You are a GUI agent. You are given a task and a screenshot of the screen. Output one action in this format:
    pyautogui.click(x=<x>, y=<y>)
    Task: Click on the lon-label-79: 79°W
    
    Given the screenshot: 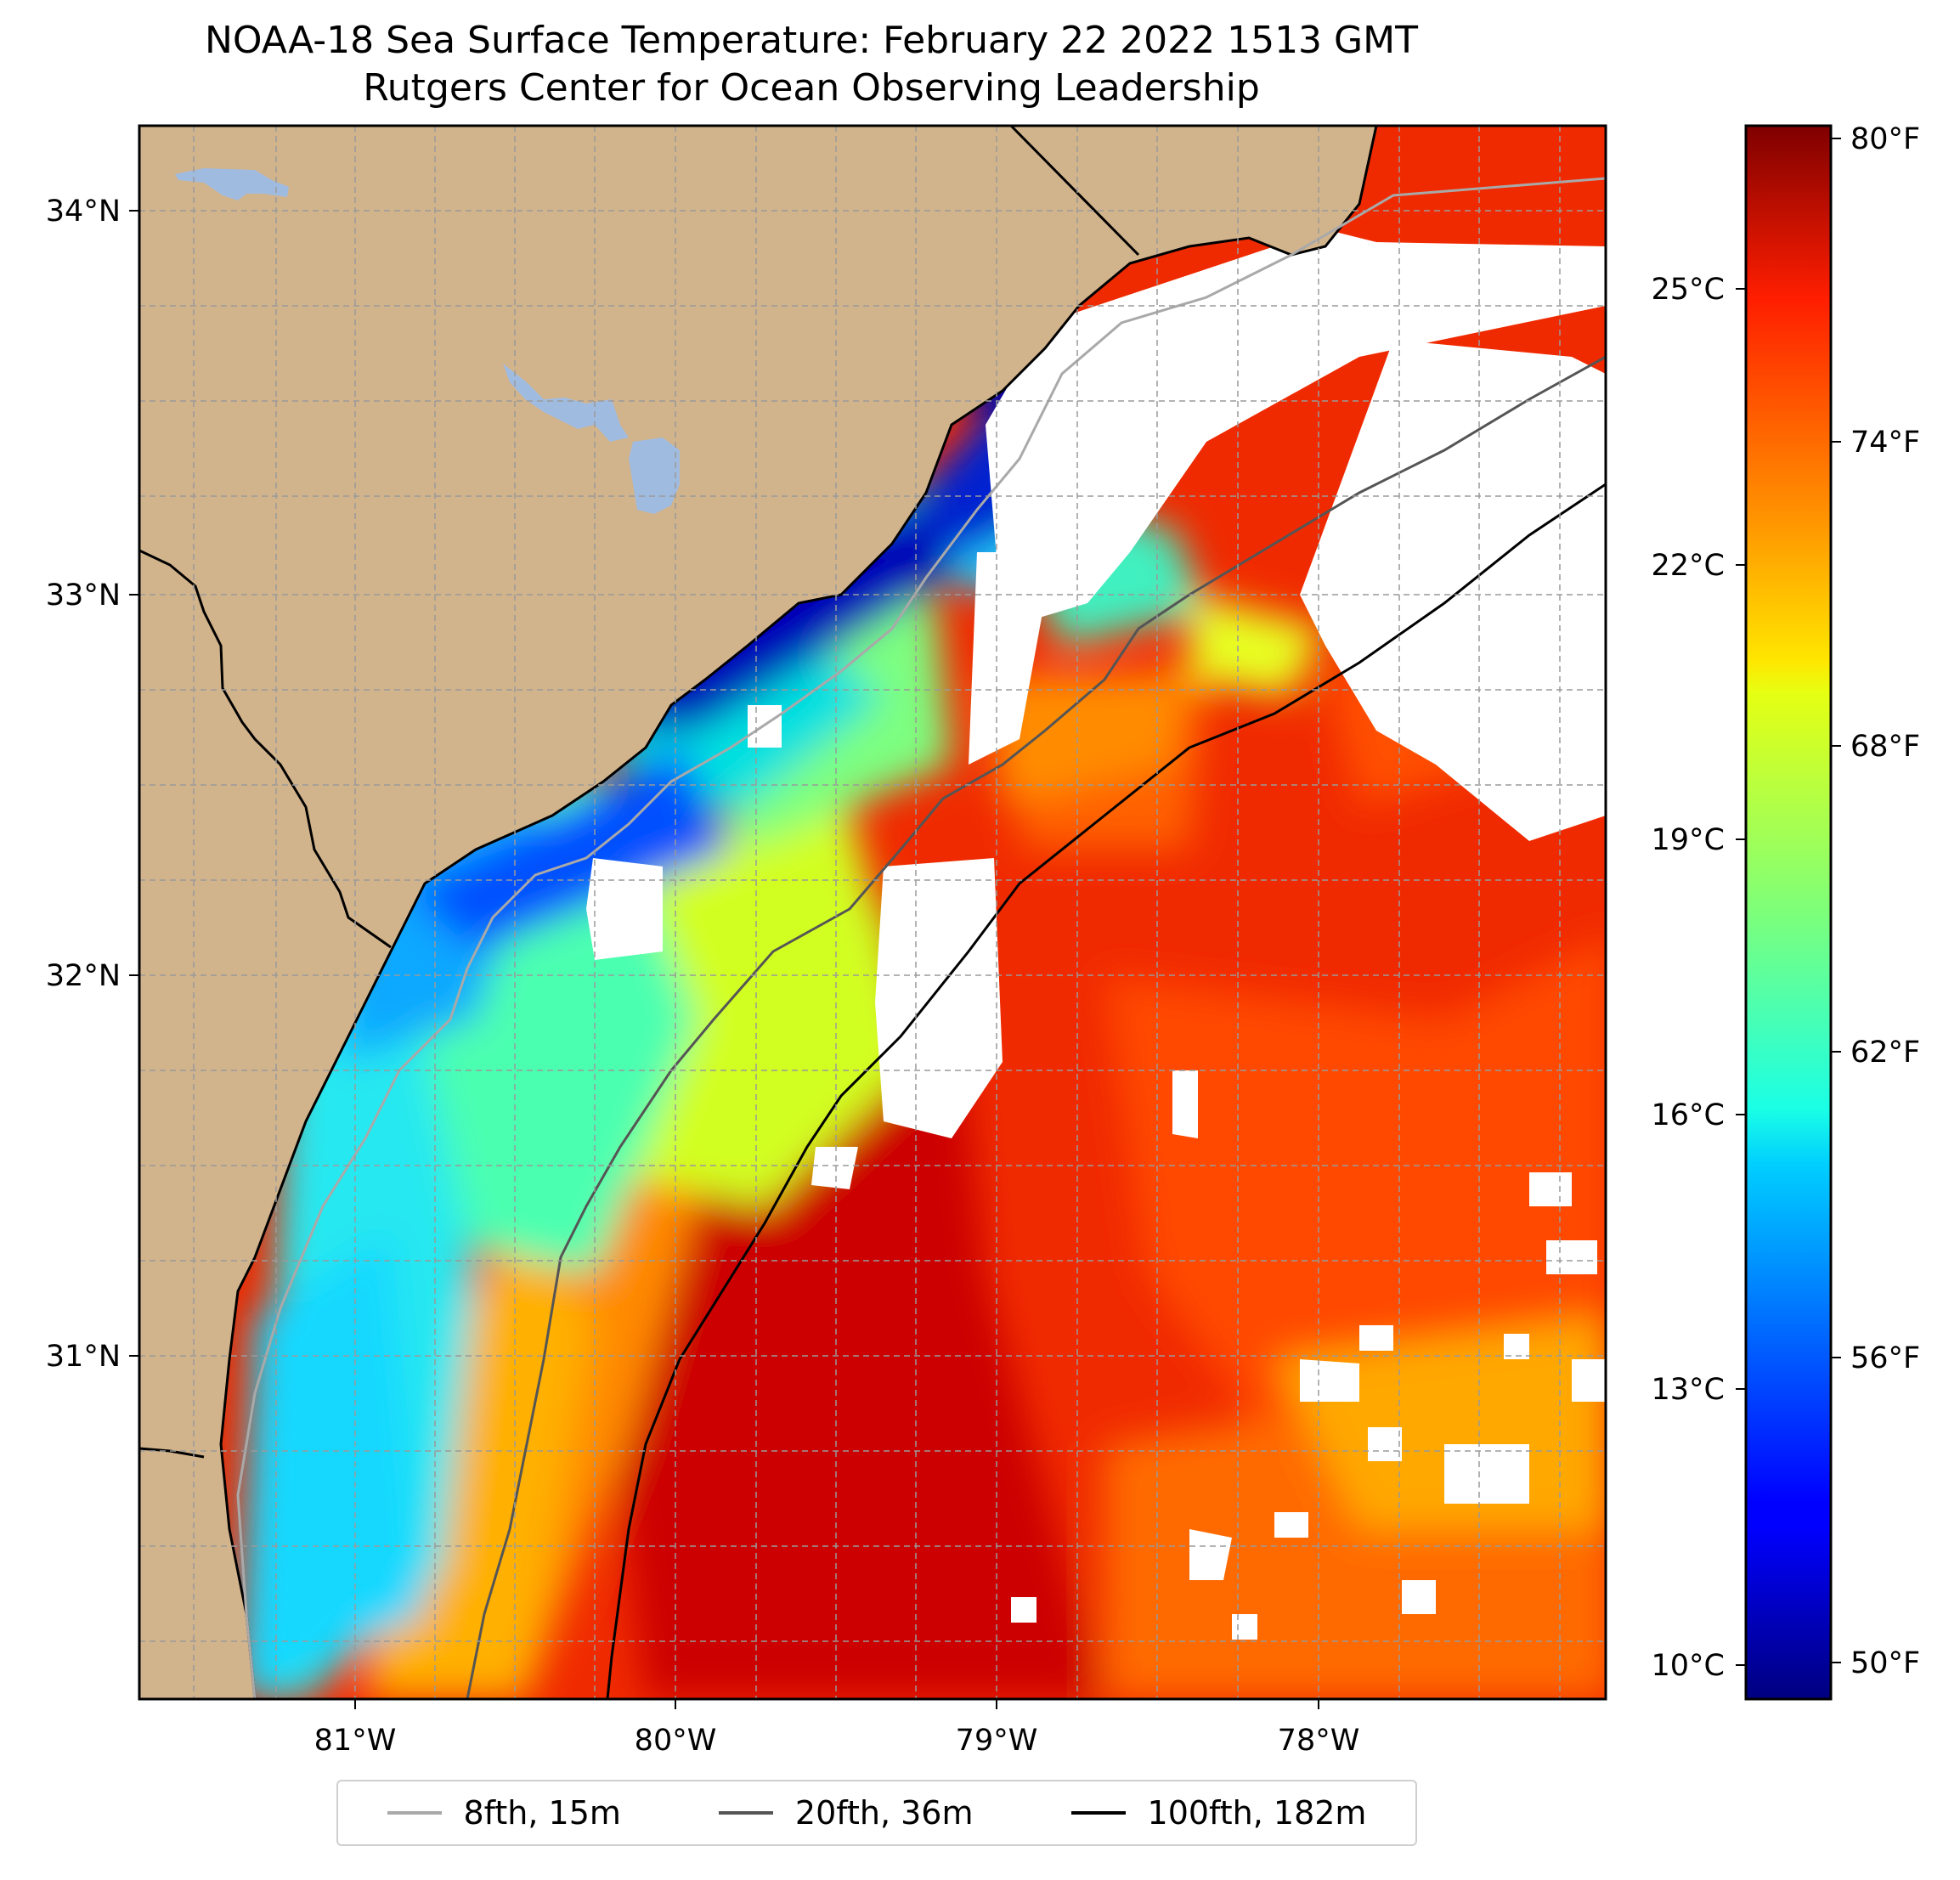 What is the action you would take?
    pyautogui.click(x=997, y=1741)
    